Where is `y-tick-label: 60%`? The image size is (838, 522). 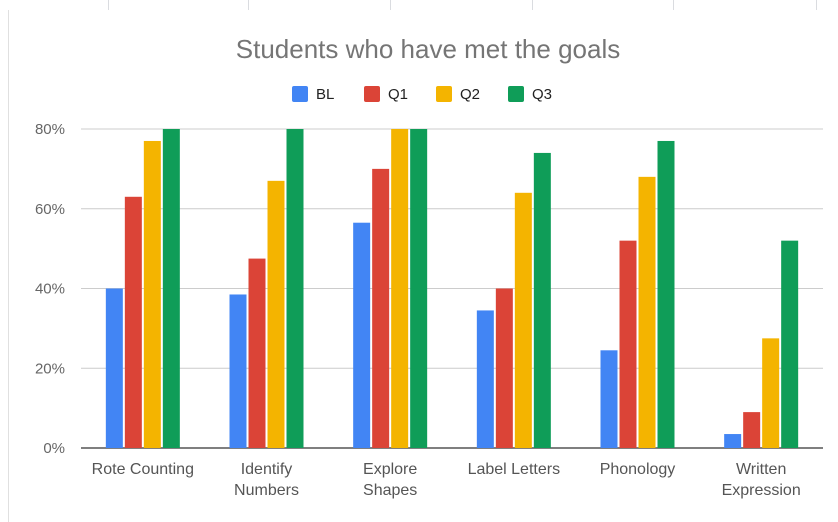 y-tick-label: 60% is located at coordinates (50, 209).